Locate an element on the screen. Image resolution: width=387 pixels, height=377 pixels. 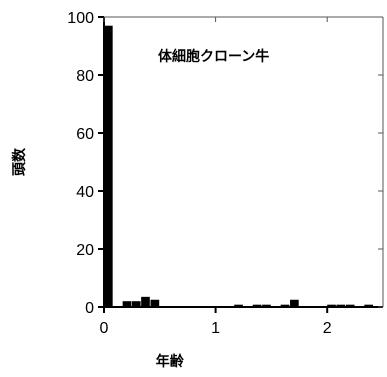
x-tick-label-2: 2 is located at coordinates (327, 328).